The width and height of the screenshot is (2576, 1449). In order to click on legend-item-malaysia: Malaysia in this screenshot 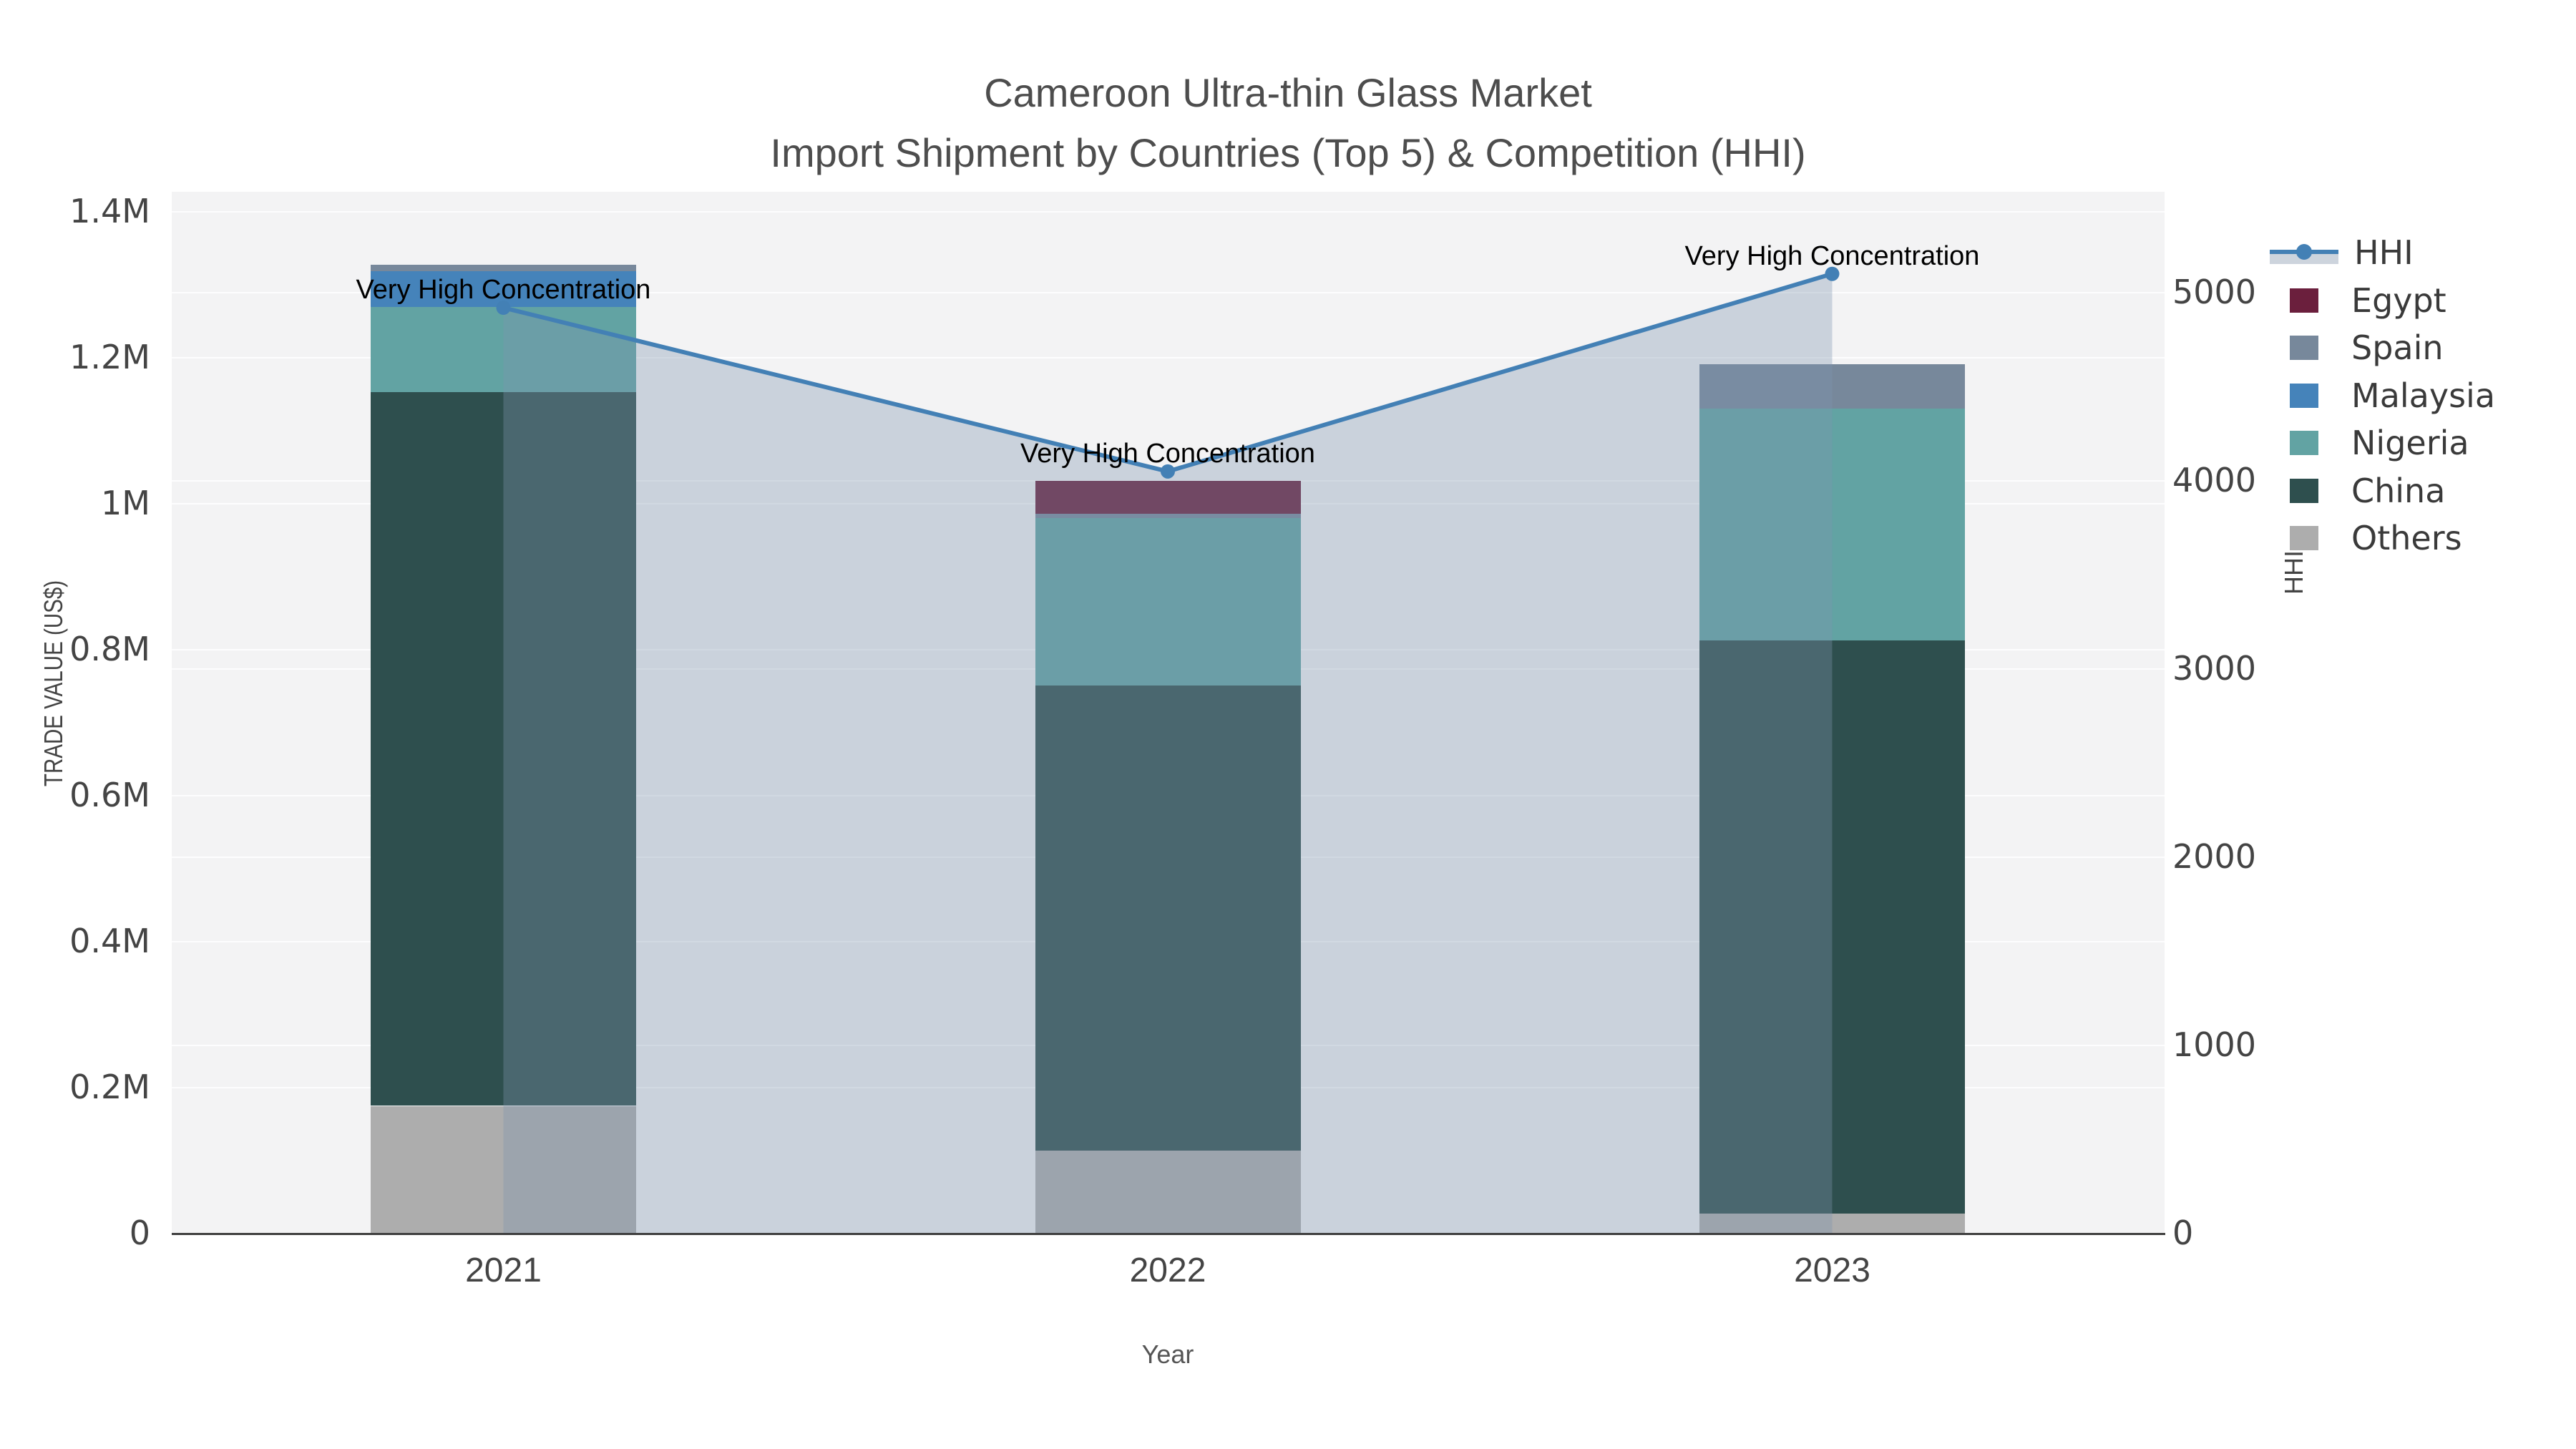, I will do `click(2382, 396)`.